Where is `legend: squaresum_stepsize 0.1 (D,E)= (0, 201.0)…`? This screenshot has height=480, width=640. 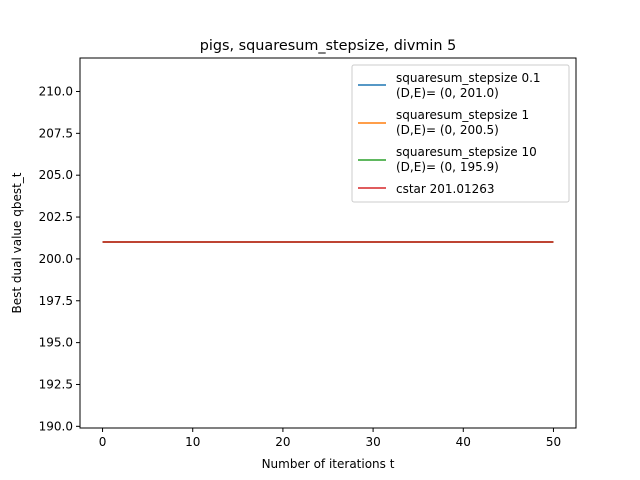 legend: squaresum_stepsize 0.1 (D,E)= (0, 201.0)… is located at coordinates (460, 133).